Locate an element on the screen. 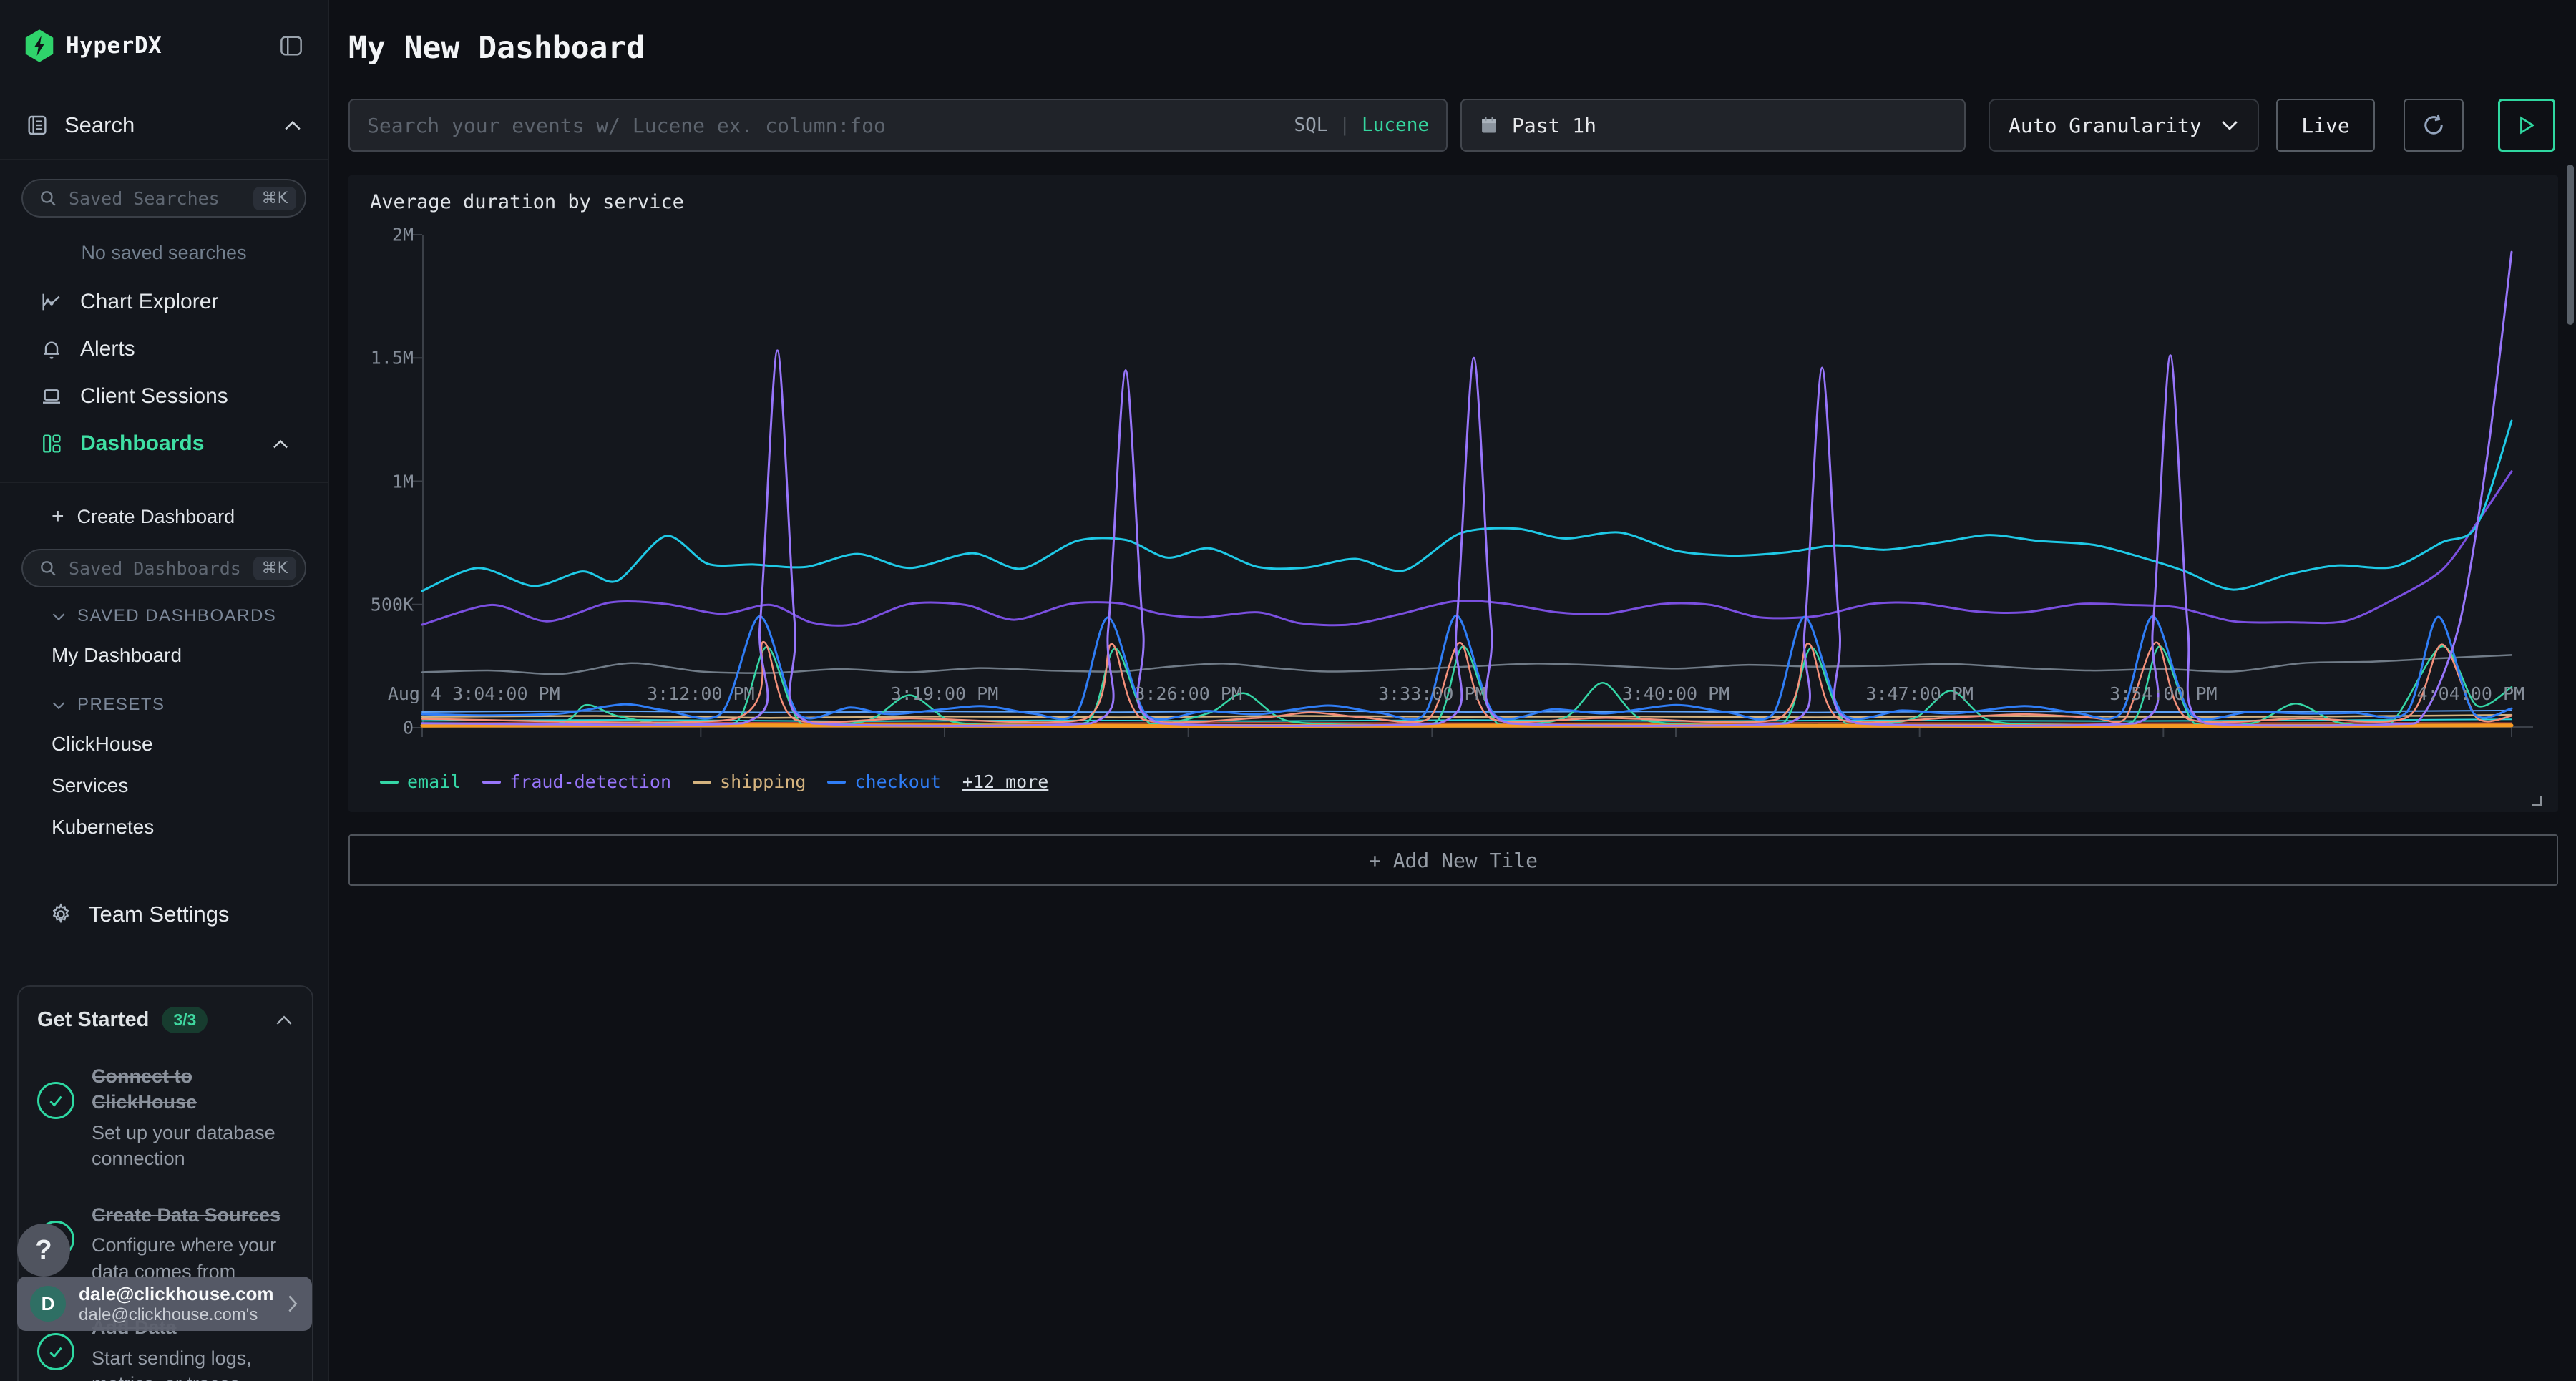 This screenshot has width=2576, height=1381. tile-resize-handle is located at coordinates (2537, 801).